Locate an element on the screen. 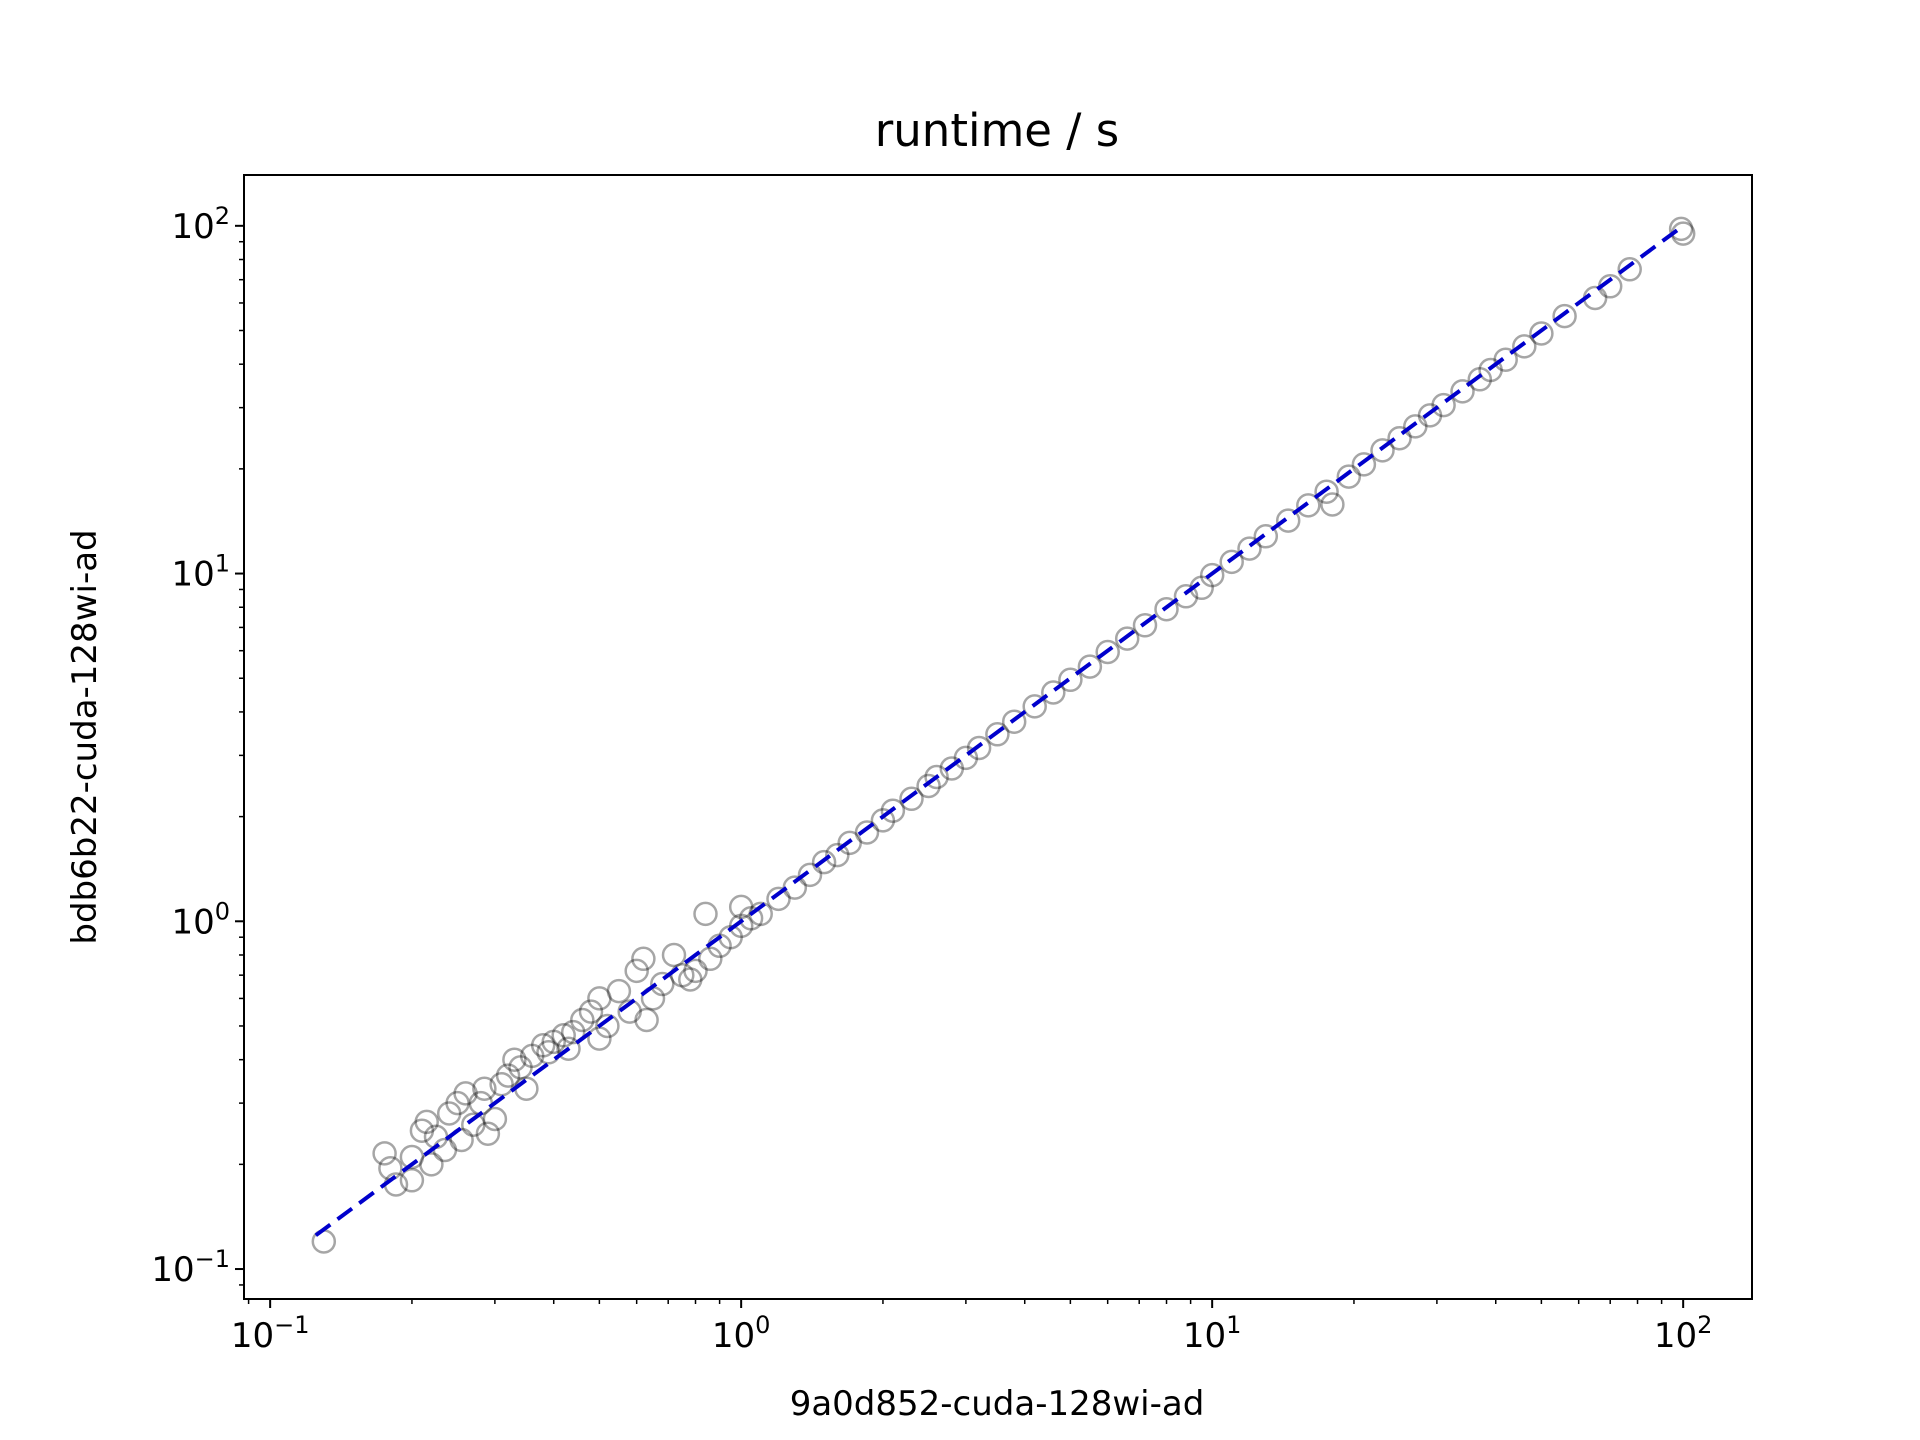 The image size is (1920, 1440). x-tick-label: 10² is located at coordinates (1683, 1333).